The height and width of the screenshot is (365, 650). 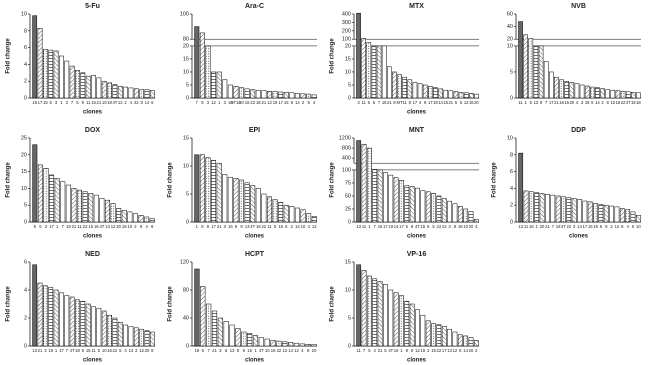 What do you see at coordinates (214, 350) in the screenshot?
I see `x-tick-label: 21` at bounding box center [214, 350].